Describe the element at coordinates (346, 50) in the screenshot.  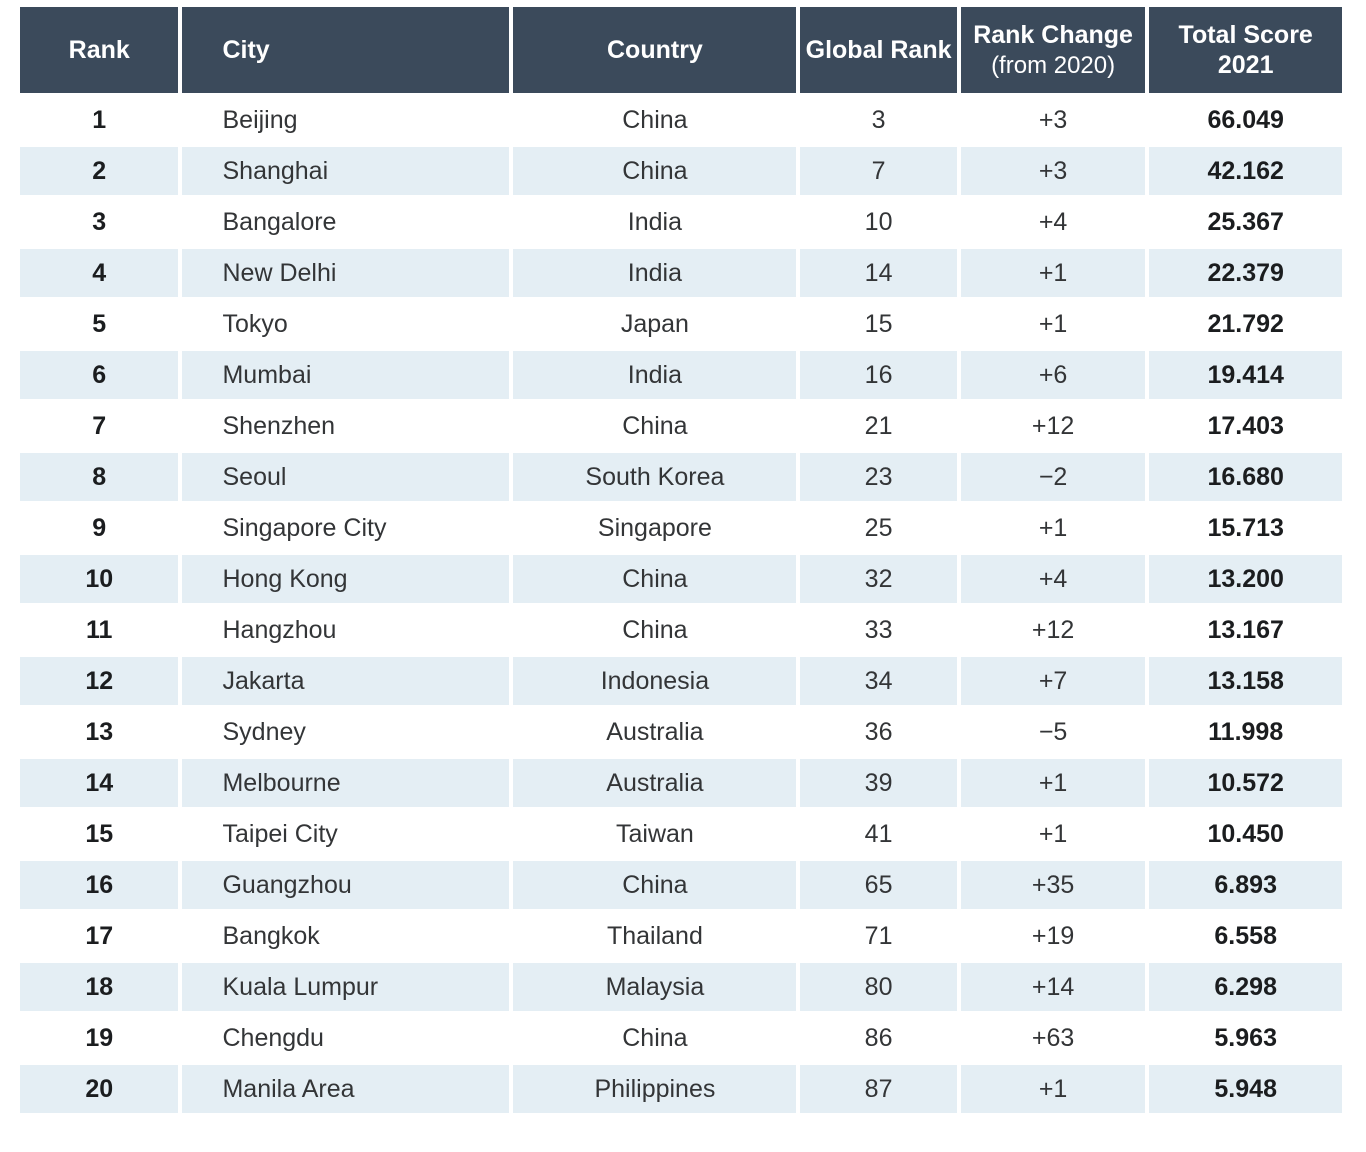
I see `header-city: City` at that location.